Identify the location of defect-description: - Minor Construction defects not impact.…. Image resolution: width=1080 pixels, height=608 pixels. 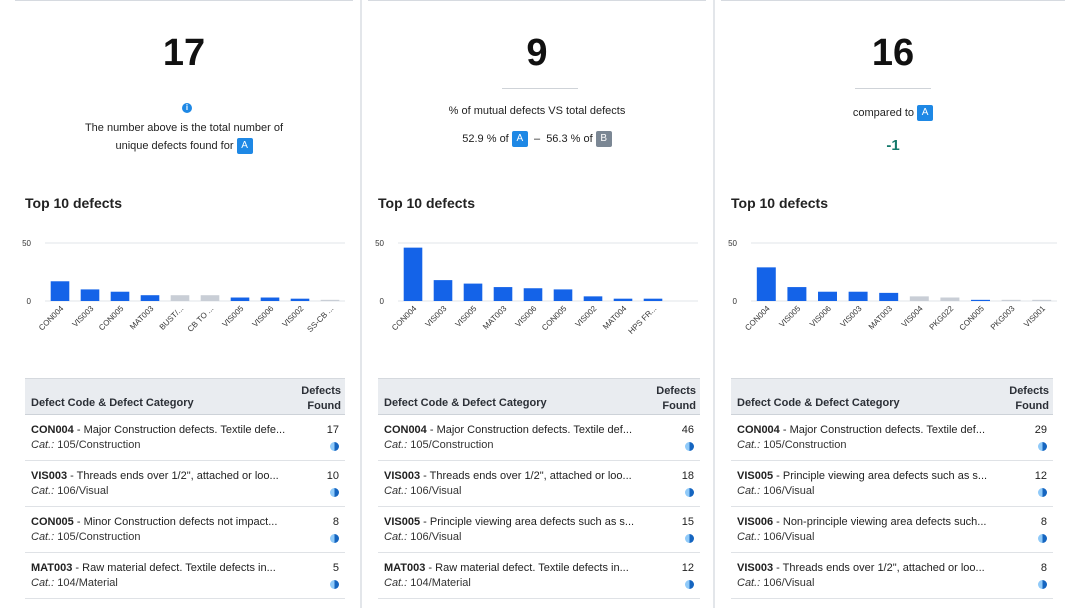
(175, 522).